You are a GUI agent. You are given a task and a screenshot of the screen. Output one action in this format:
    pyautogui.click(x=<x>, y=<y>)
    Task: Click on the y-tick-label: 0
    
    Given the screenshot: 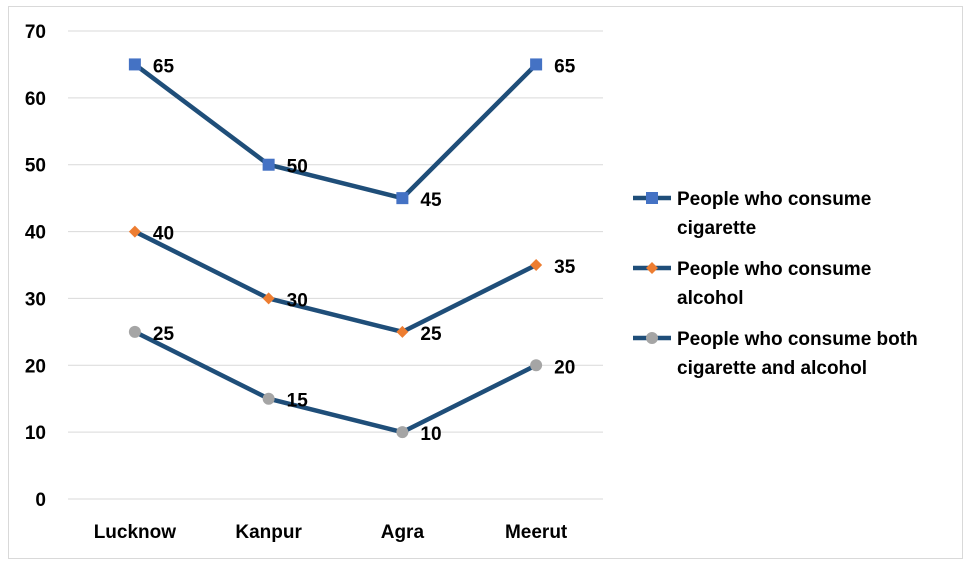 What is the action you would take?
    pyautogui.click(x=40, y=500)
    